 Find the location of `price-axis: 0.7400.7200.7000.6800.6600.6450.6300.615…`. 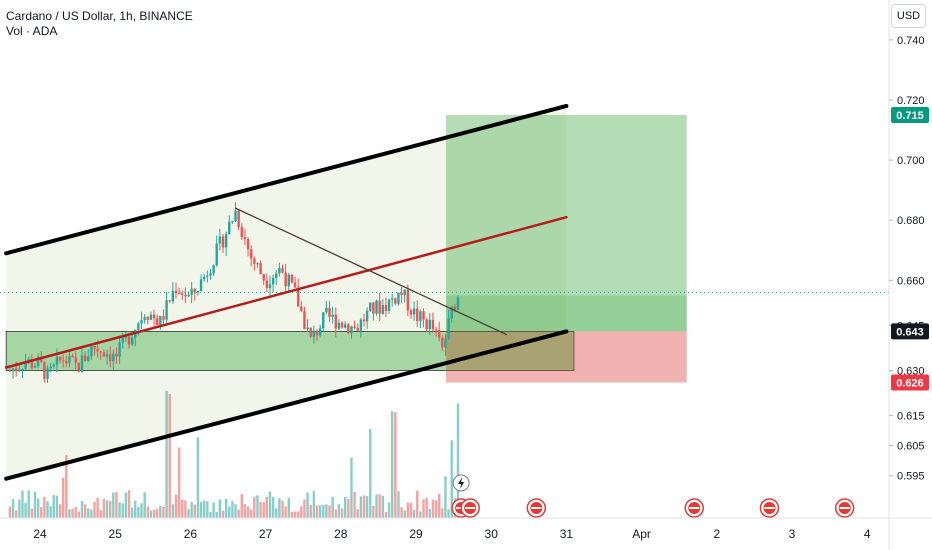

price-axis: 0.7400.7200.7000.6800.6600.6450.6300.615… is located at coordinates (907, 259).